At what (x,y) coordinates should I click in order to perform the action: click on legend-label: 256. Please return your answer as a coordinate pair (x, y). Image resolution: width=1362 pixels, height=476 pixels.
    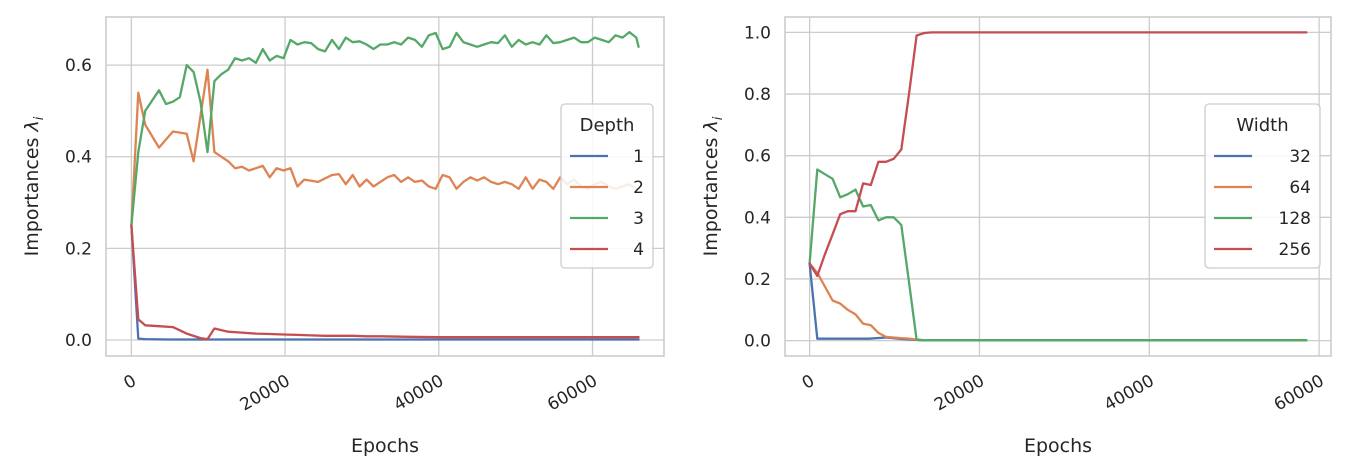
    Looking at the image, I should click on (1295, 250).